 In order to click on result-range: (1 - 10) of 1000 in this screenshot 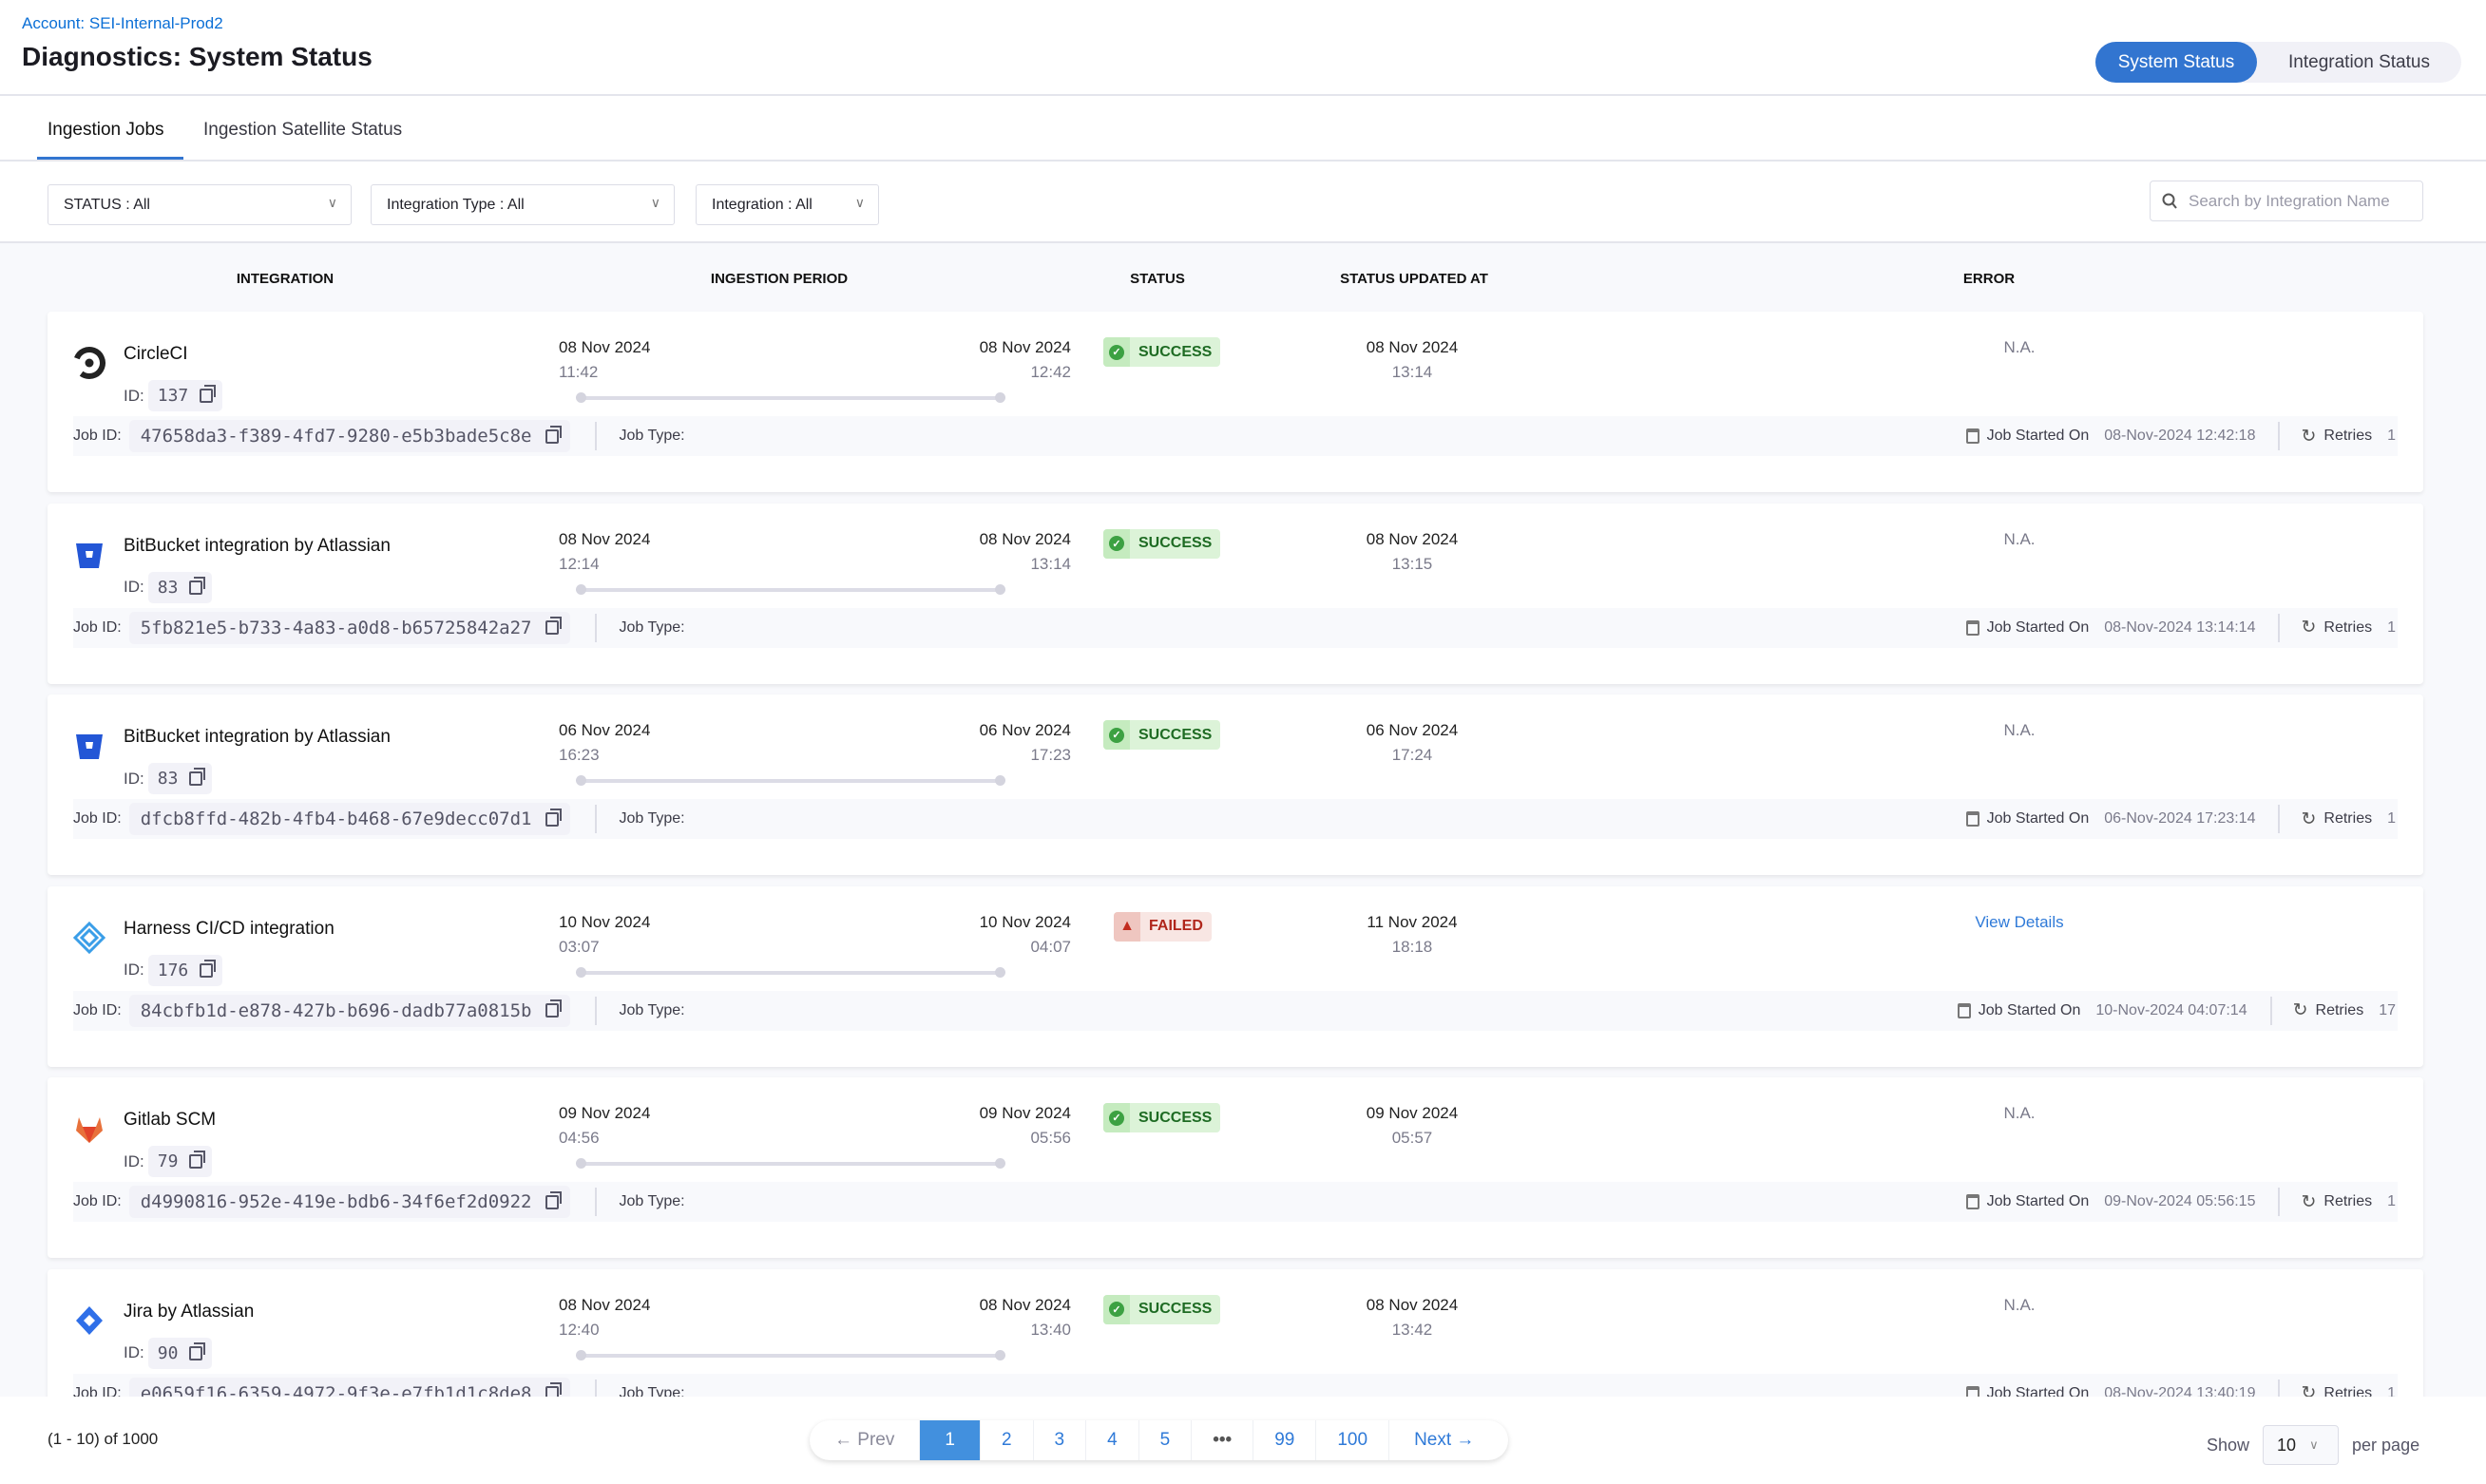, I will do `click(103, 1439)`.